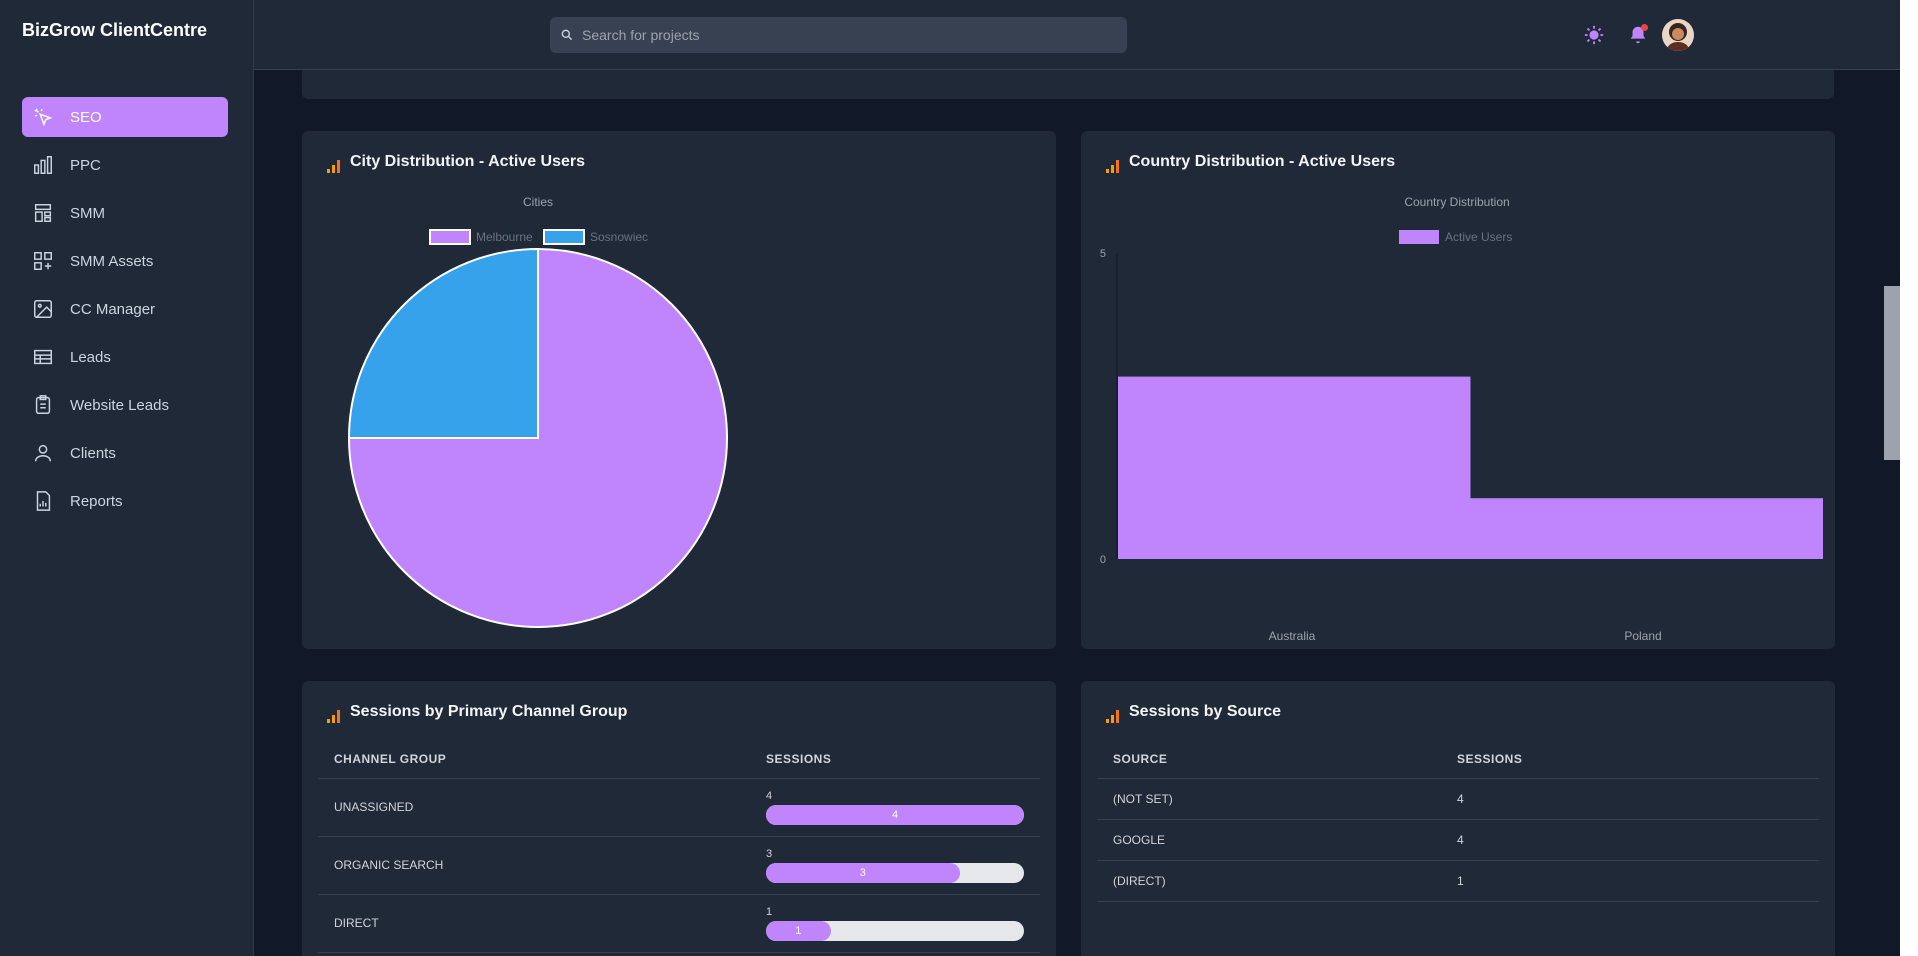 The height and width of the screenshot is (956, 1918). Describe the element at coordinates (43, 165) in the screenshot. I see `bar-chart-icon` at that location.